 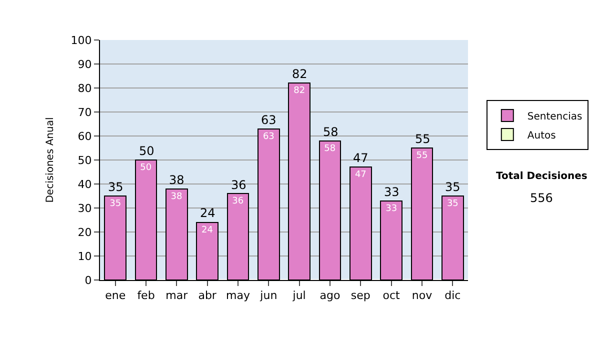 What do you see at coordinates (146, 151) in the screenshot?
I see `total-label: 50` at bounding box center [146, 151].